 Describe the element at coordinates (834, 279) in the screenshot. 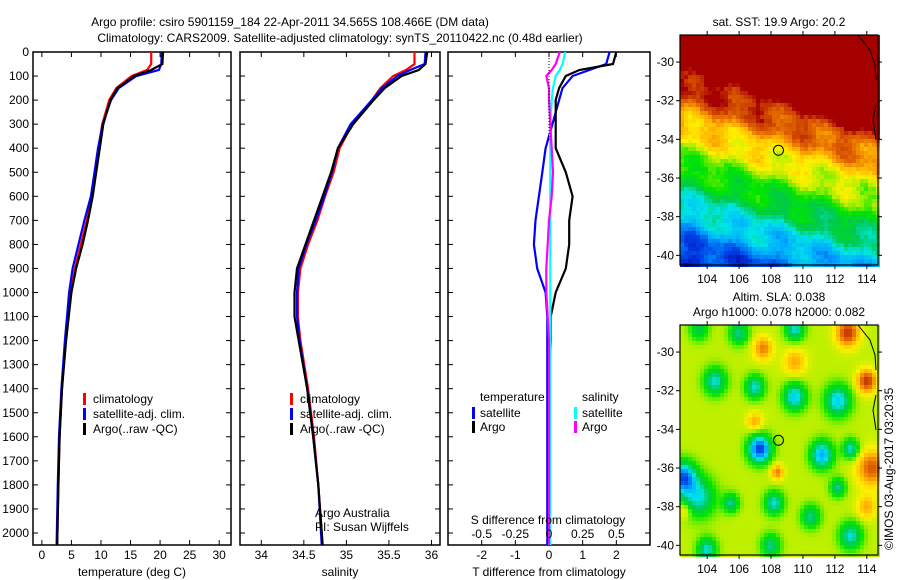

I see `x-tick-label: 112` at that location.